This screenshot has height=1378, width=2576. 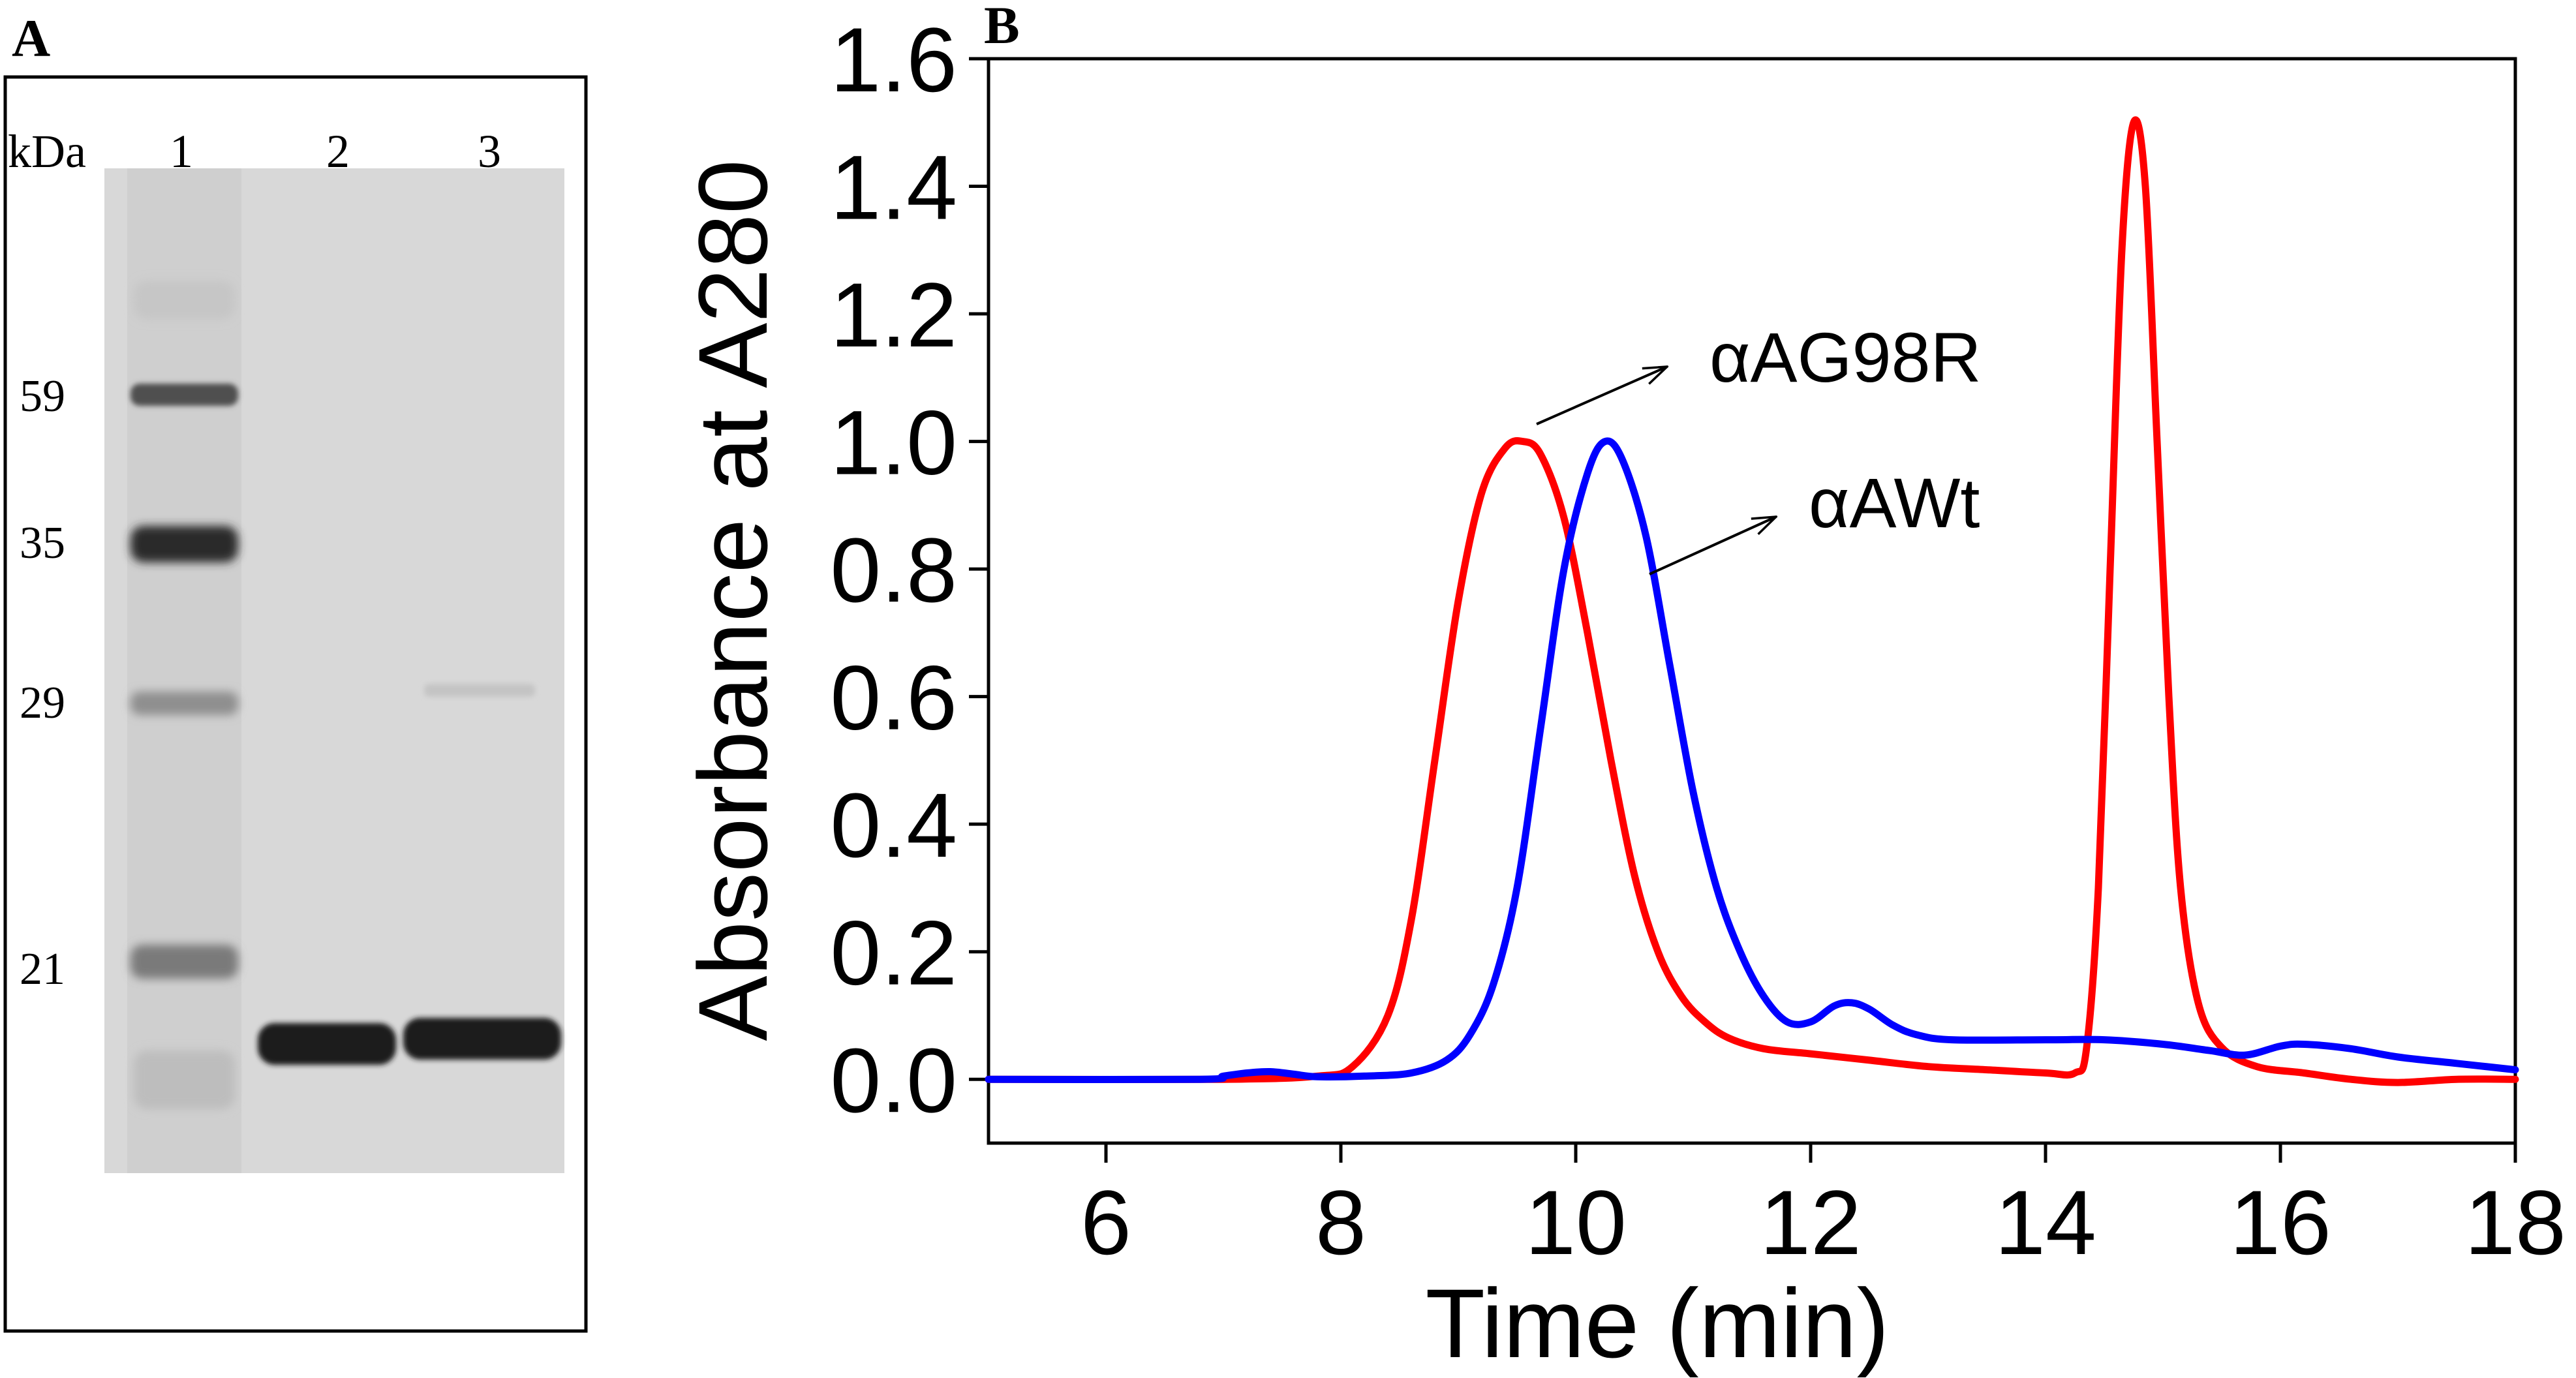 What do you see at coordinates (1106, 1222) in the screenshot?
I see `x-tick-label: 6` at bounding box center [1106, 1222].